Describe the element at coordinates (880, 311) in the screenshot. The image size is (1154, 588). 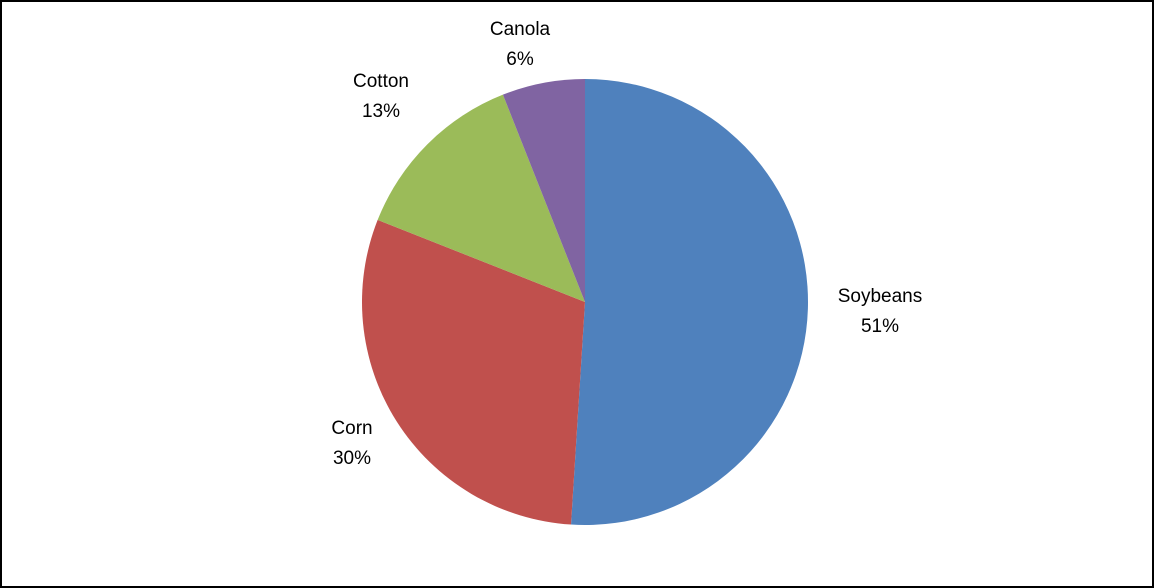
I see `pie-label-soybeans: Soybeans 51%` at that location.